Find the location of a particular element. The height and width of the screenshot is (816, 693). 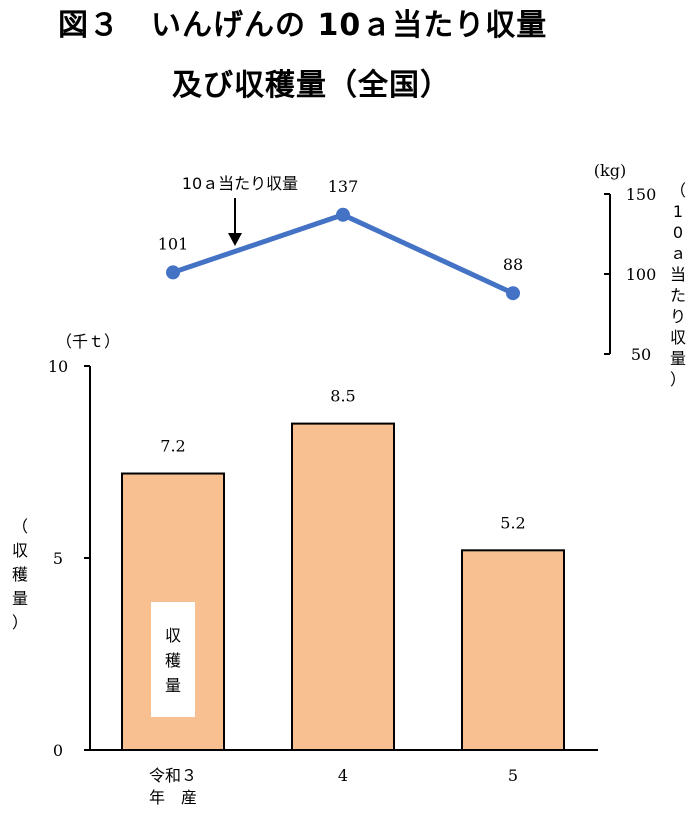

bar-legend-char: 収 is located at coordinates (173, 635).